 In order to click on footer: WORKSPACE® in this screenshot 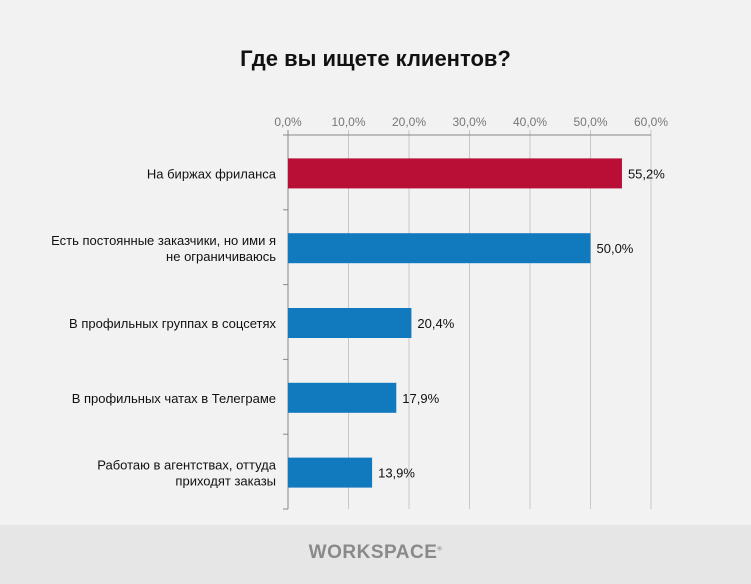, I will do `click(375, 554)`.